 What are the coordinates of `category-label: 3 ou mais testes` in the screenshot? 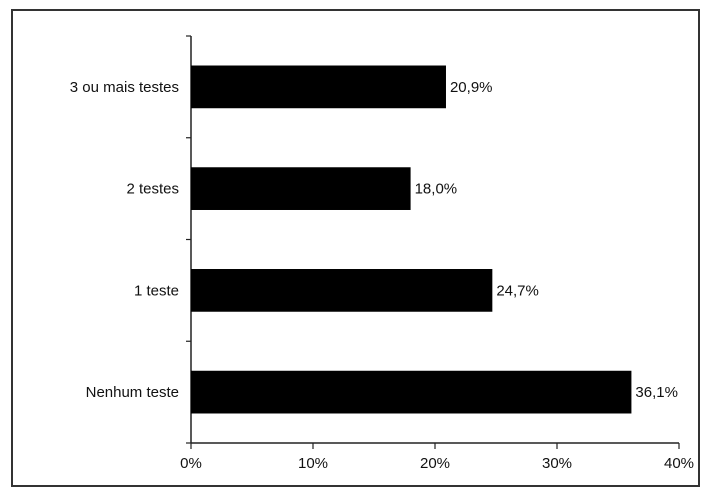 It's located at (124, 87).